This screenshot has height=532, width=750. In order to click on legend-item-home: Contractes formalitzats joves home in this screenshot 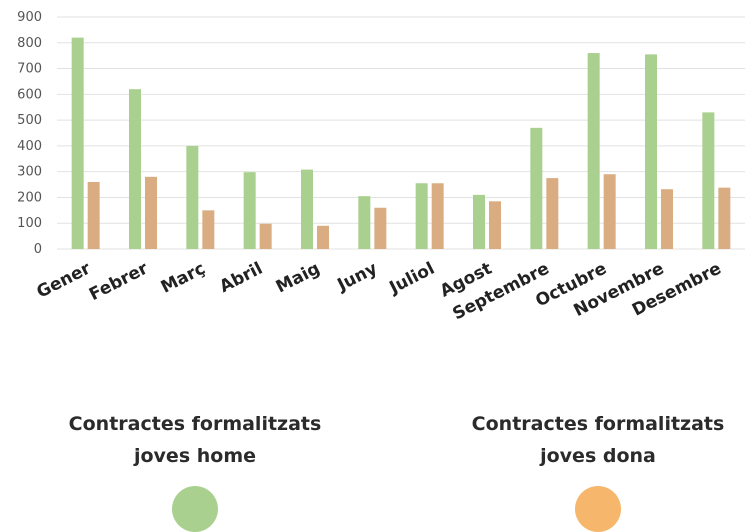, I will do `click(195, 470)`.